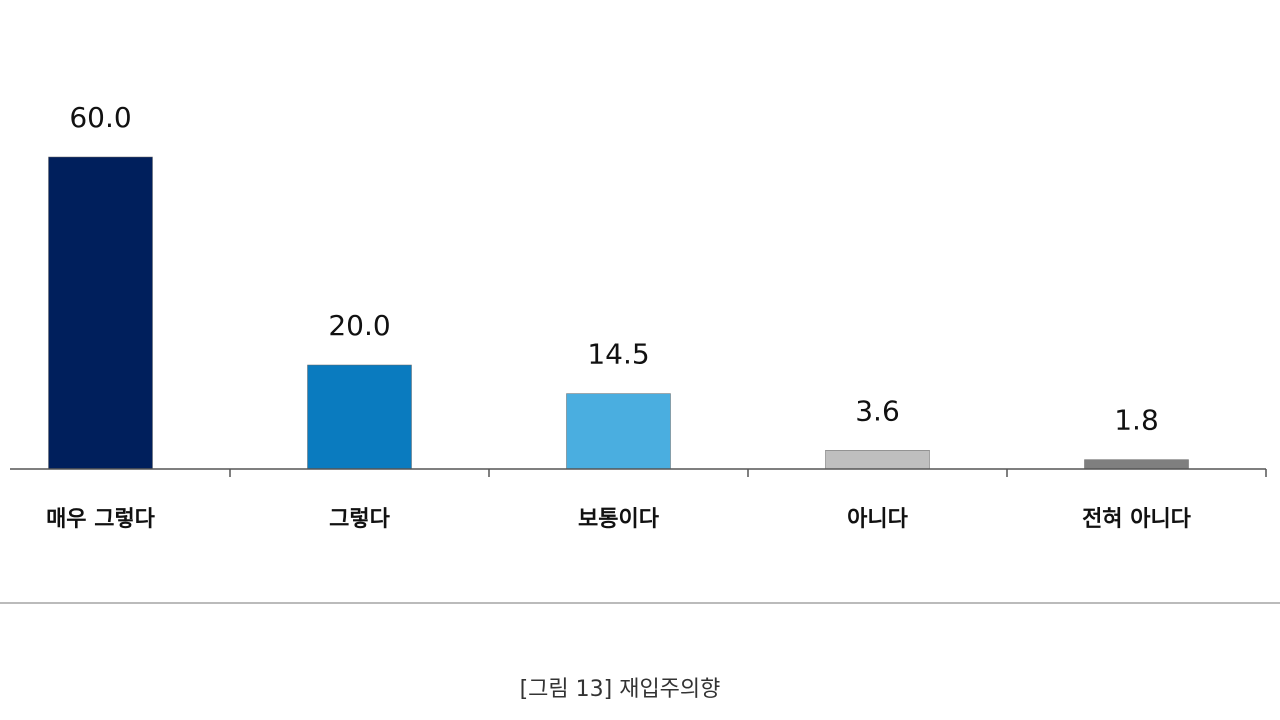  What do you see at coordinates (101, 519) in the screenshot?
I see `x-tick-label: 매우 그렇다` at bounding box center [101, 519].